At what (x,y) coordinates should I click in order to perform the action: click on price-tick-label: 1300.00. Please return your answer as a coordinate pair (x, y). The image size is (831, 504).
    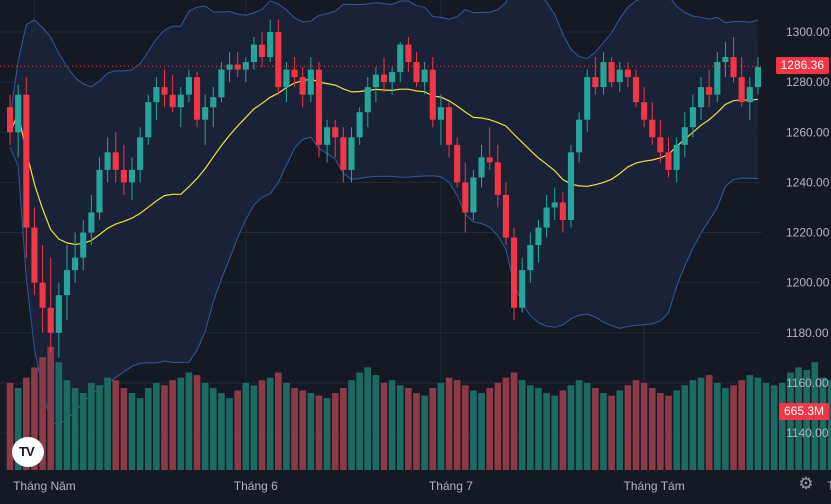
    Looking at the image, I should click on (808, 32).